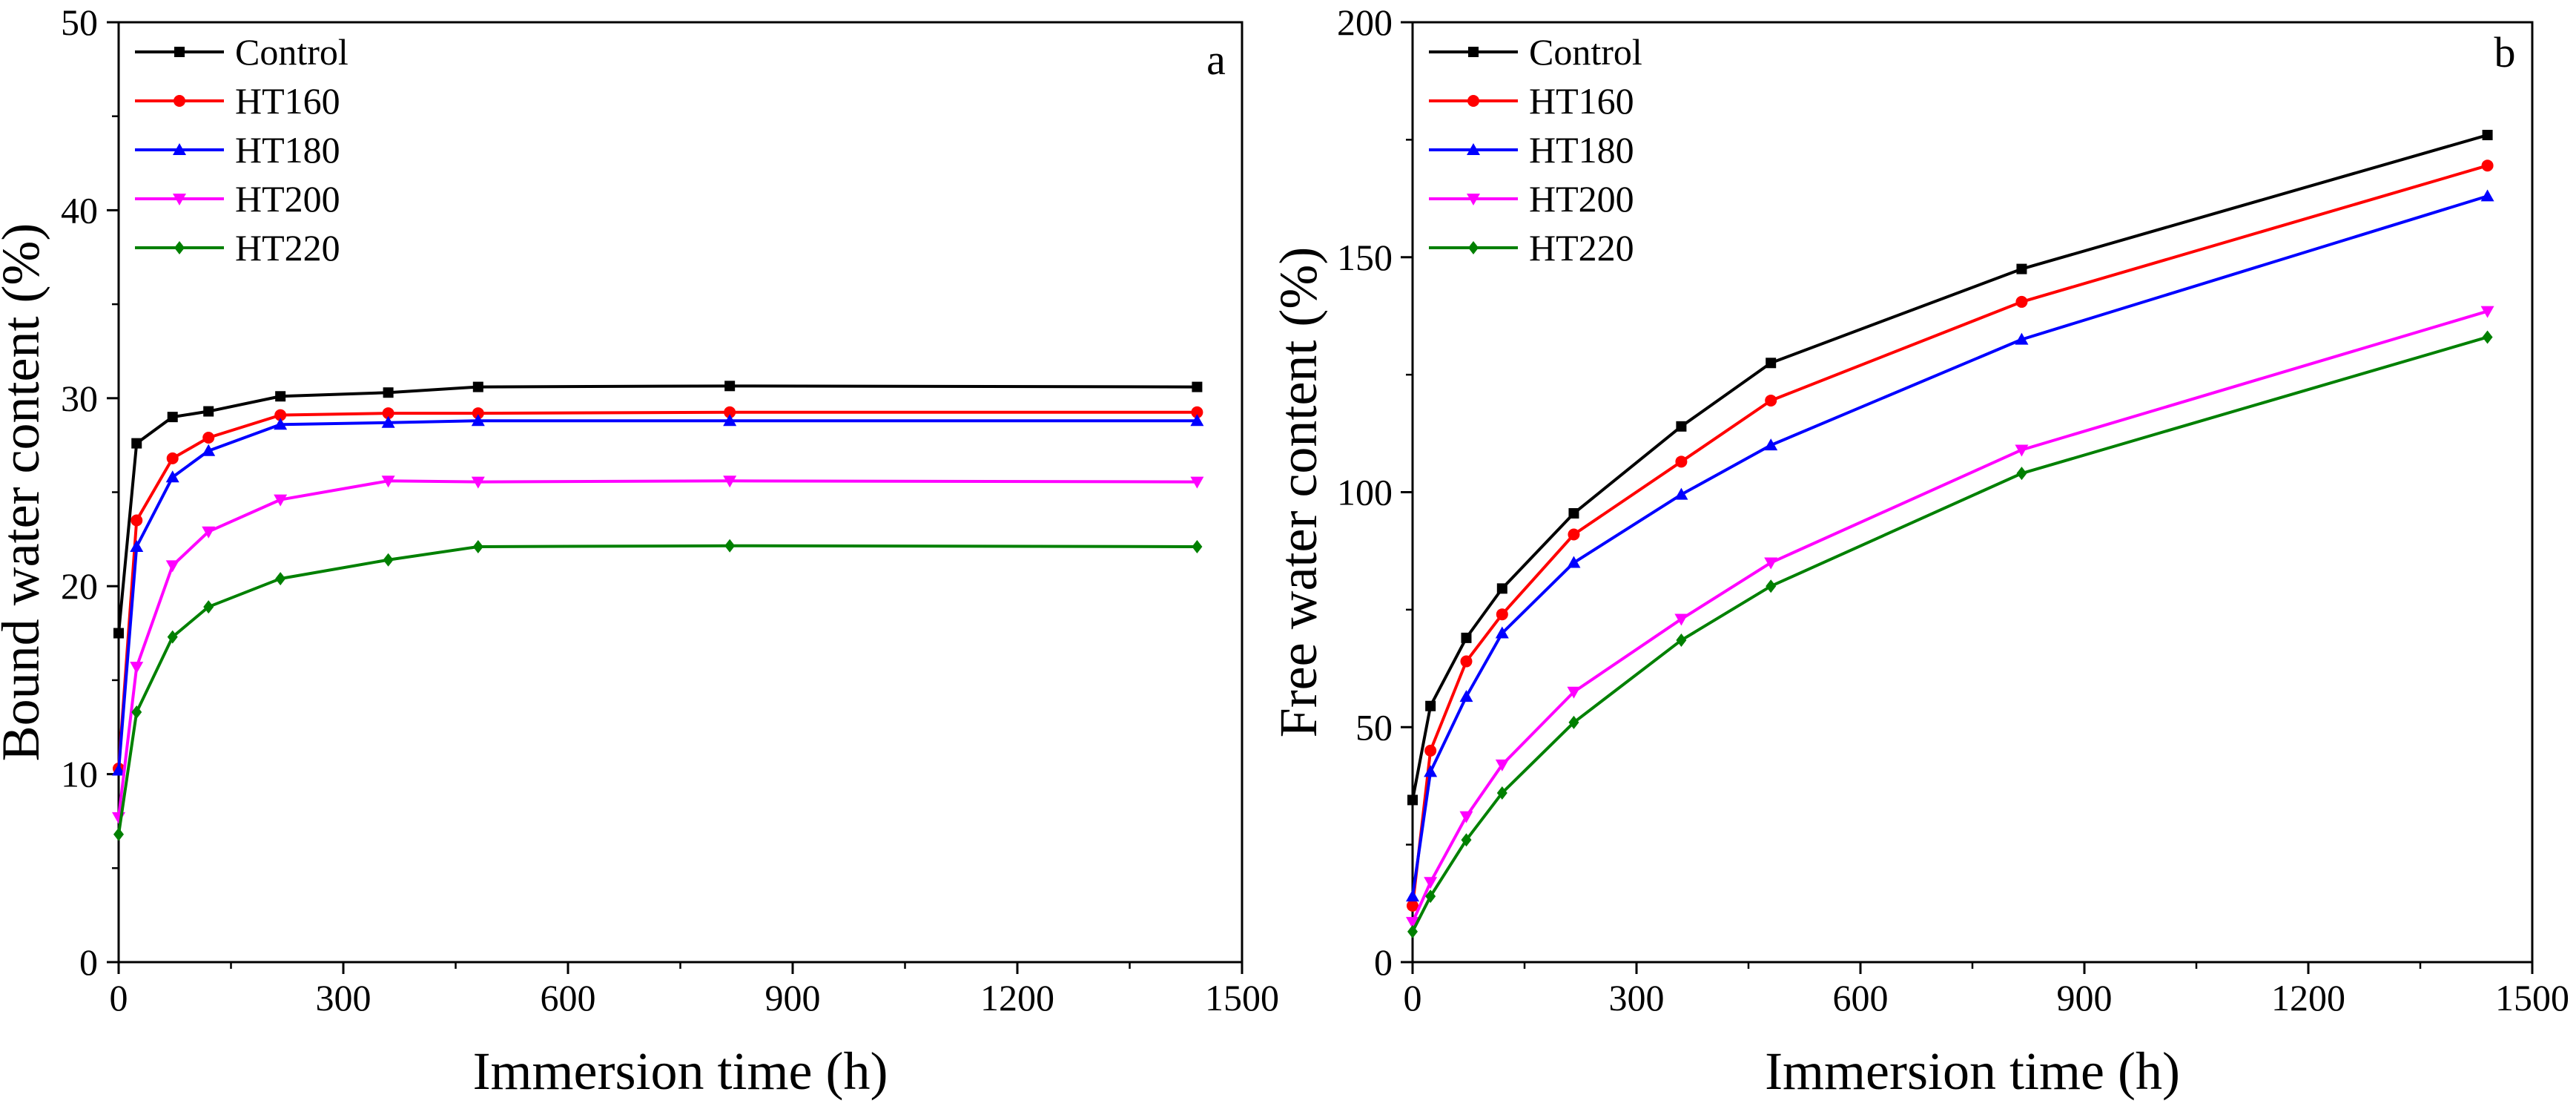 The height and width of the screenshot is (1109, 2576). I want to click on y-tick-label: 0, so click(1383, 962).